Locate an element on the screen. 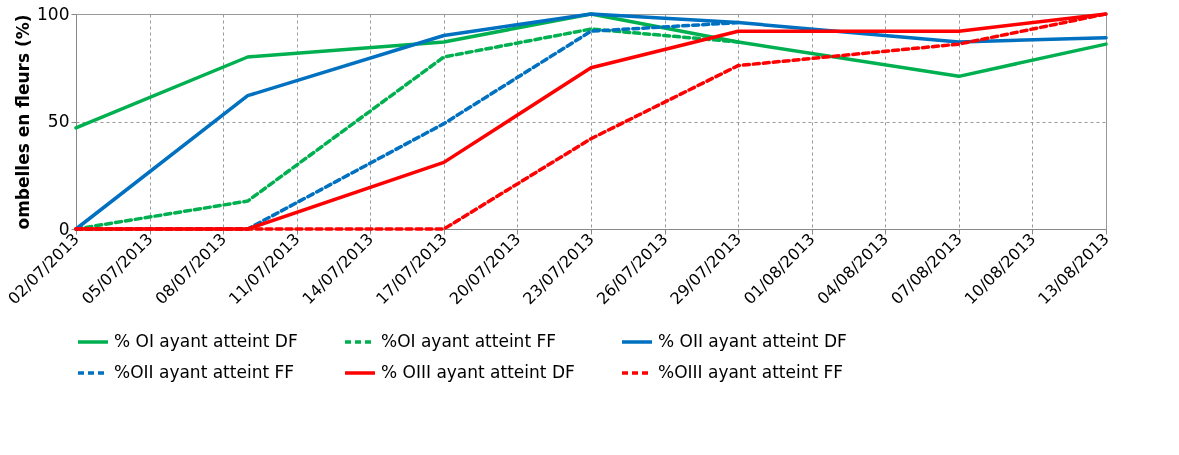 This screenshot has width=1179, height=455. legend-label: % OIII ayant atteint DF is located at coordinates (478, 372).